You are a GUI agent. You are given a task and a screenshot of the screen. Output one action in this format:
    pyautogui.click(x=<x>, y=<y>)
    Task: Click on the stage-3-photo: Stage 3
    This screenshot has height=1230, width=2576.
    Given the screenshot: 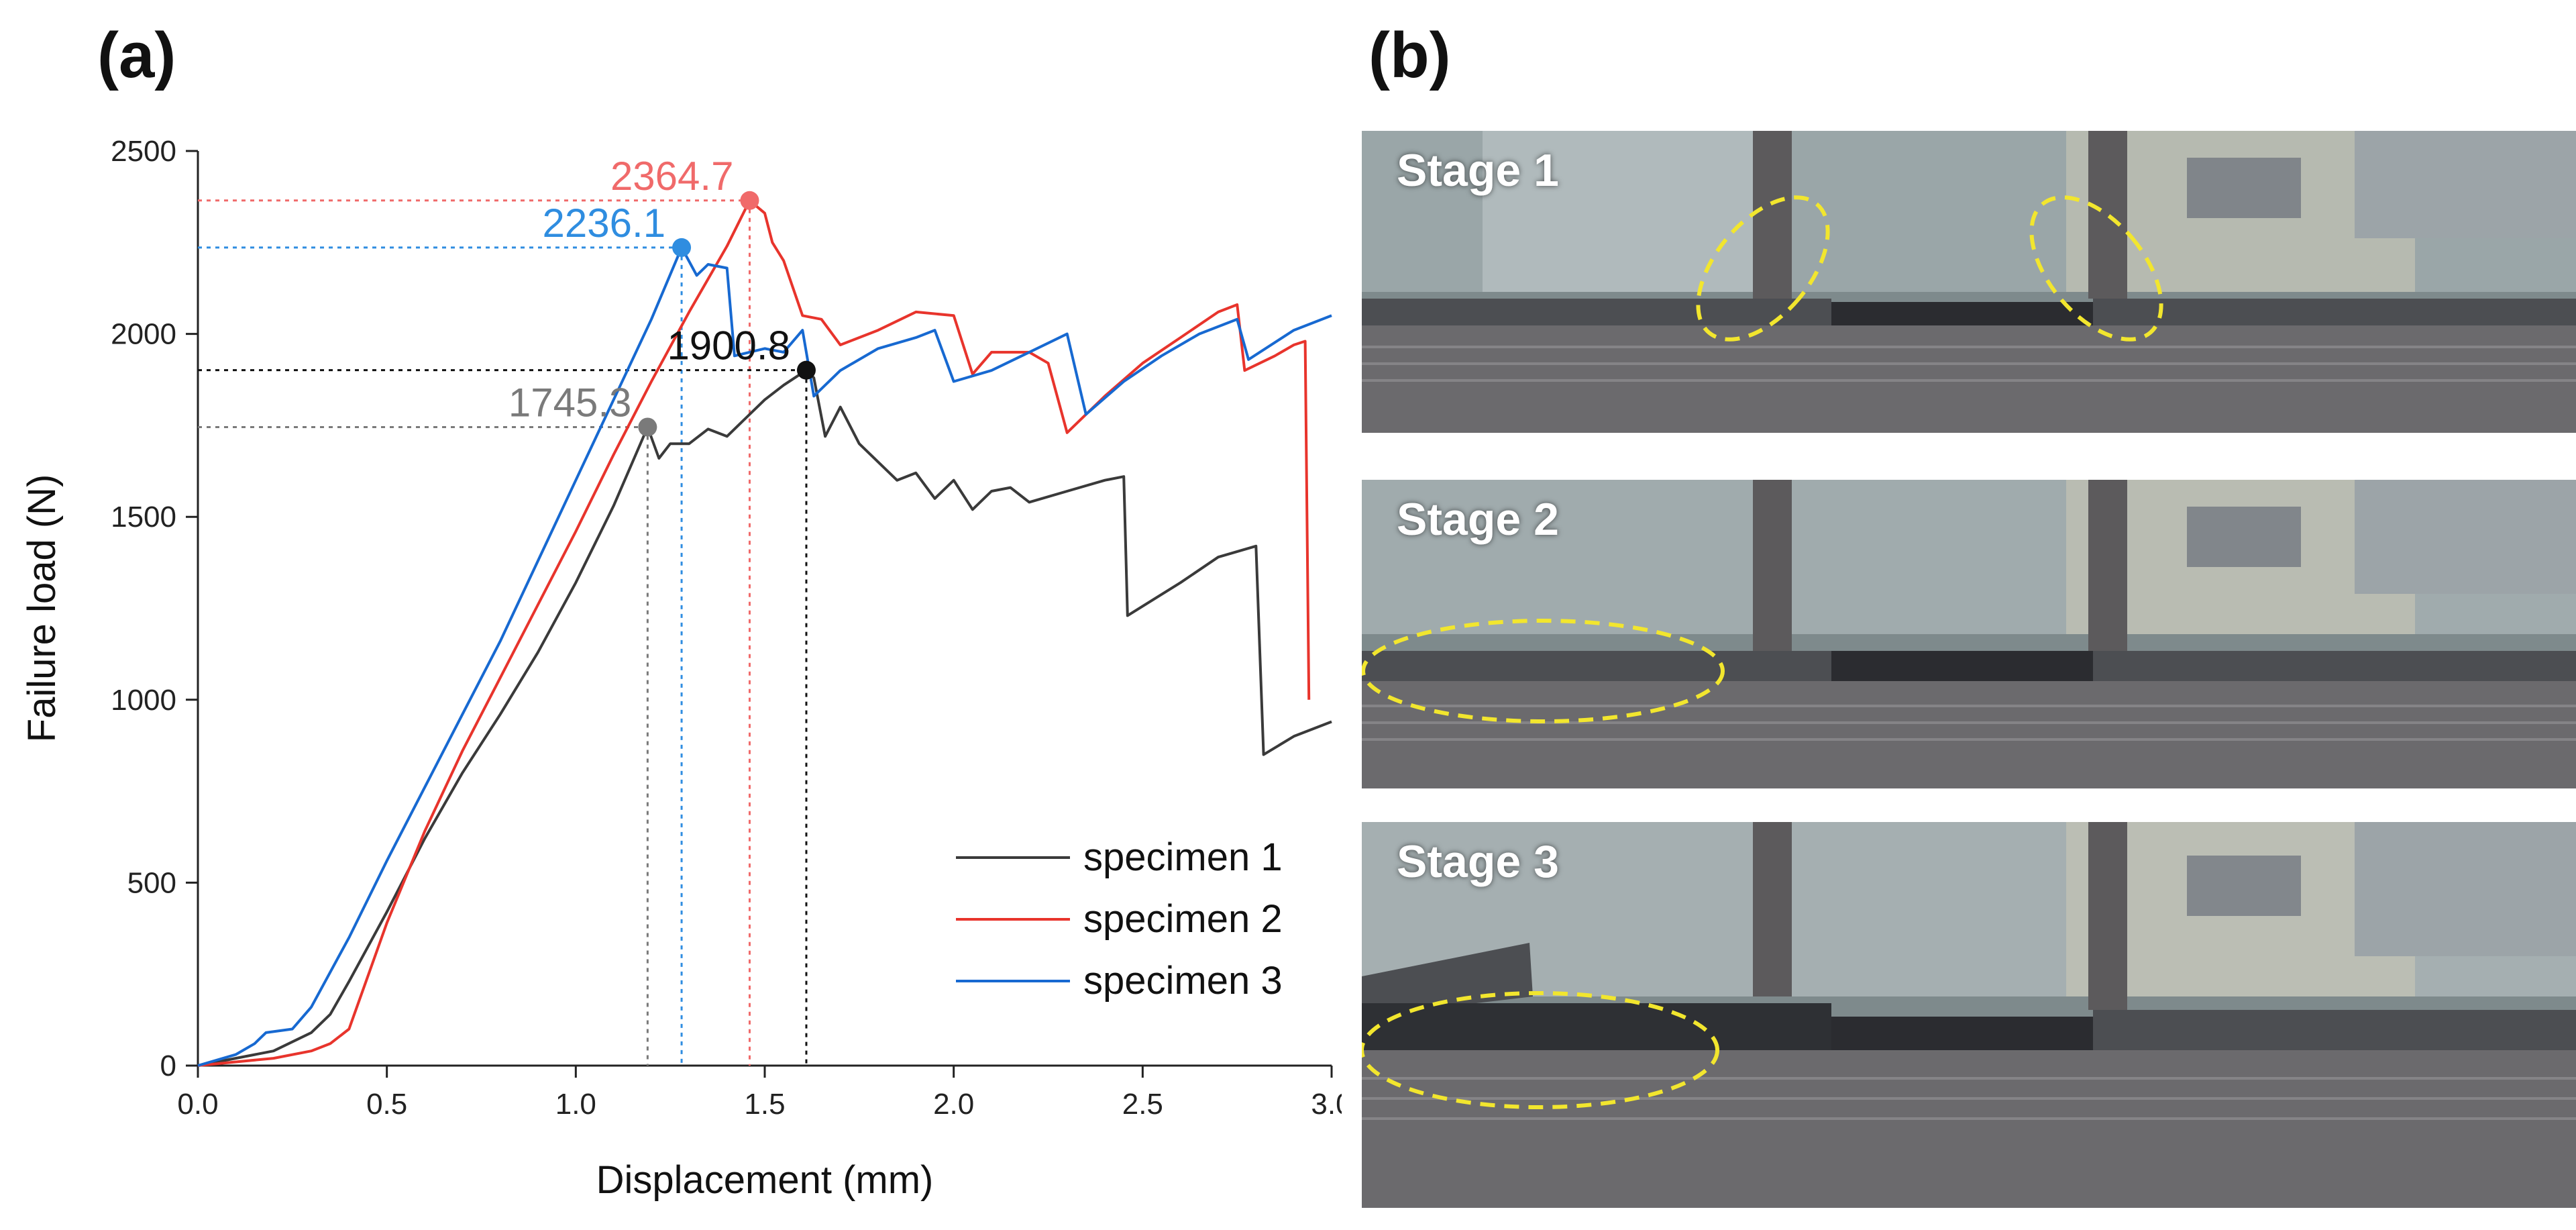 What is the action you would take?
    pyautogui.click(x=1969, y=1015)
    